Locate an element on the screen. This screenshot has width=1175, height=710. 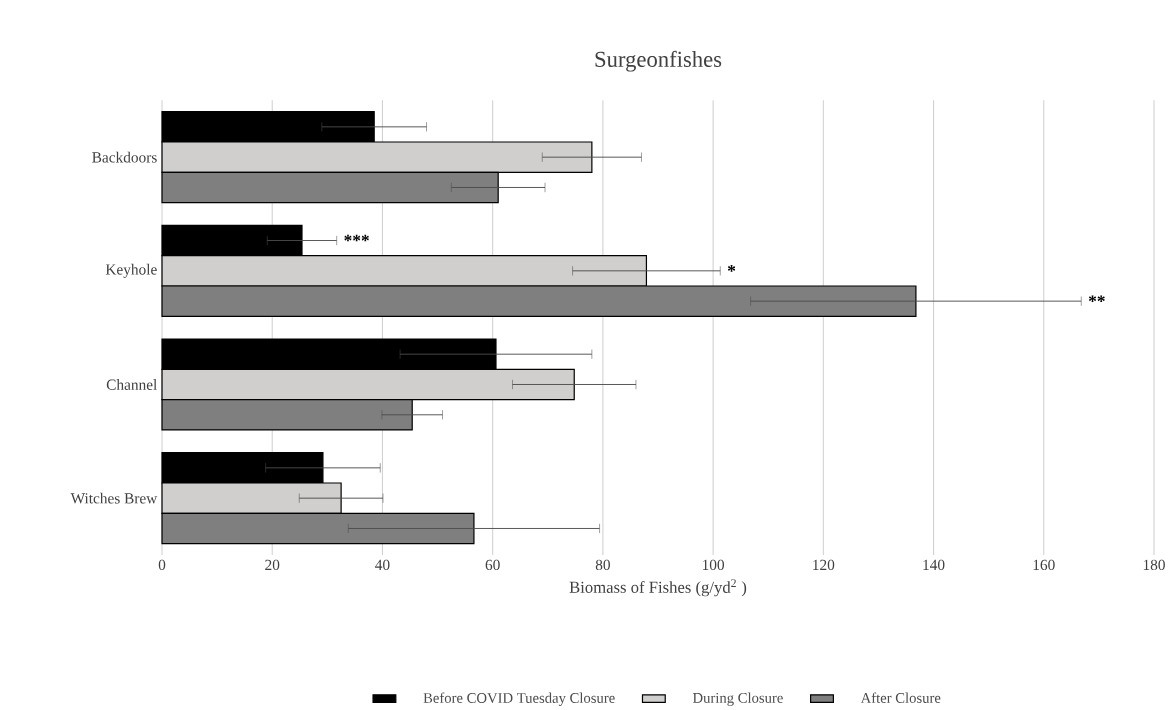
legend-label: After Closure is located at coordinates (900, 697).